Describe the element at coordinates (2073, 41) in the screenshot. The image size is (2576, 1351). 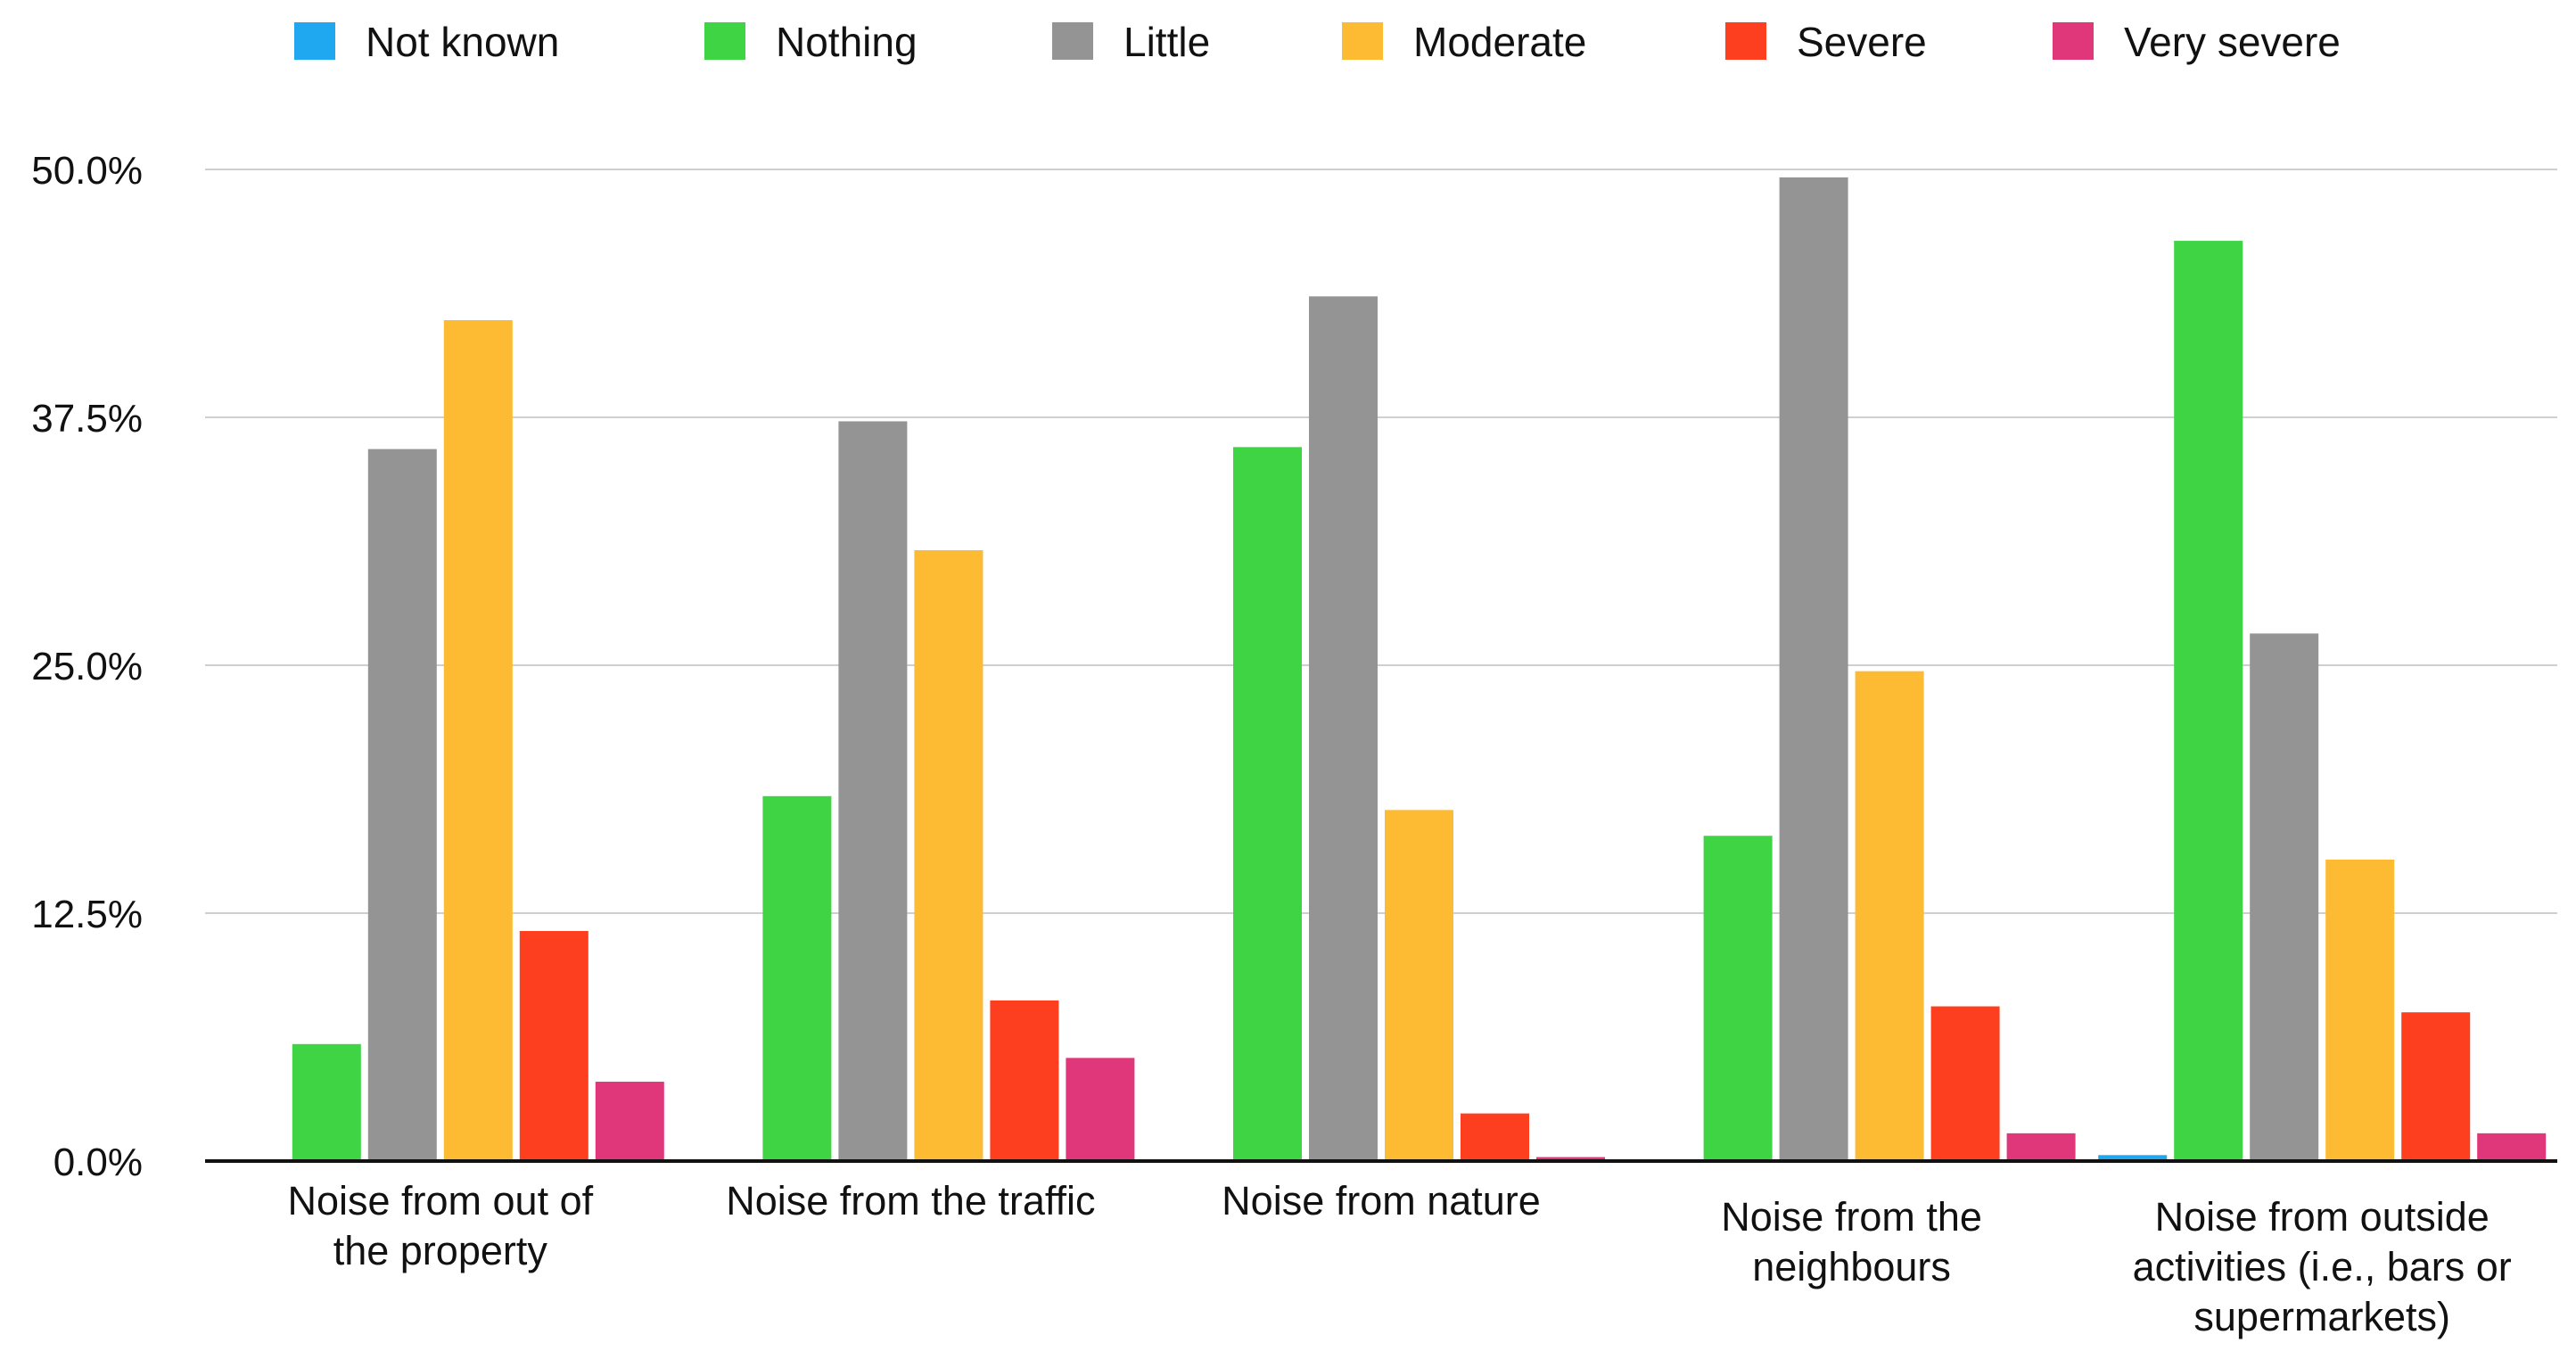
I see `legend-swatch-very-severe` at that location.